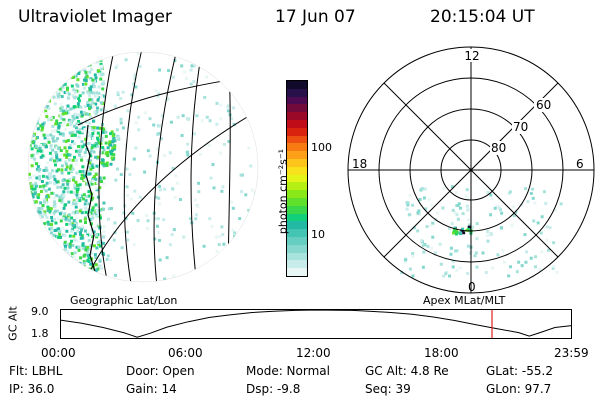  What do you see at coordinates (160, 371) in the screenshot?
I see `status-door: Door: Open` at bounding box center [160, 371].